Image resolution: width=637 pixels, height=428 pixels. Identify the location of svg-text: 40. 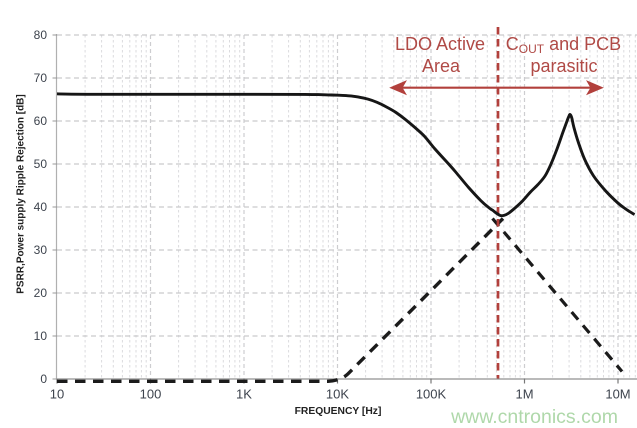
(41, 207).